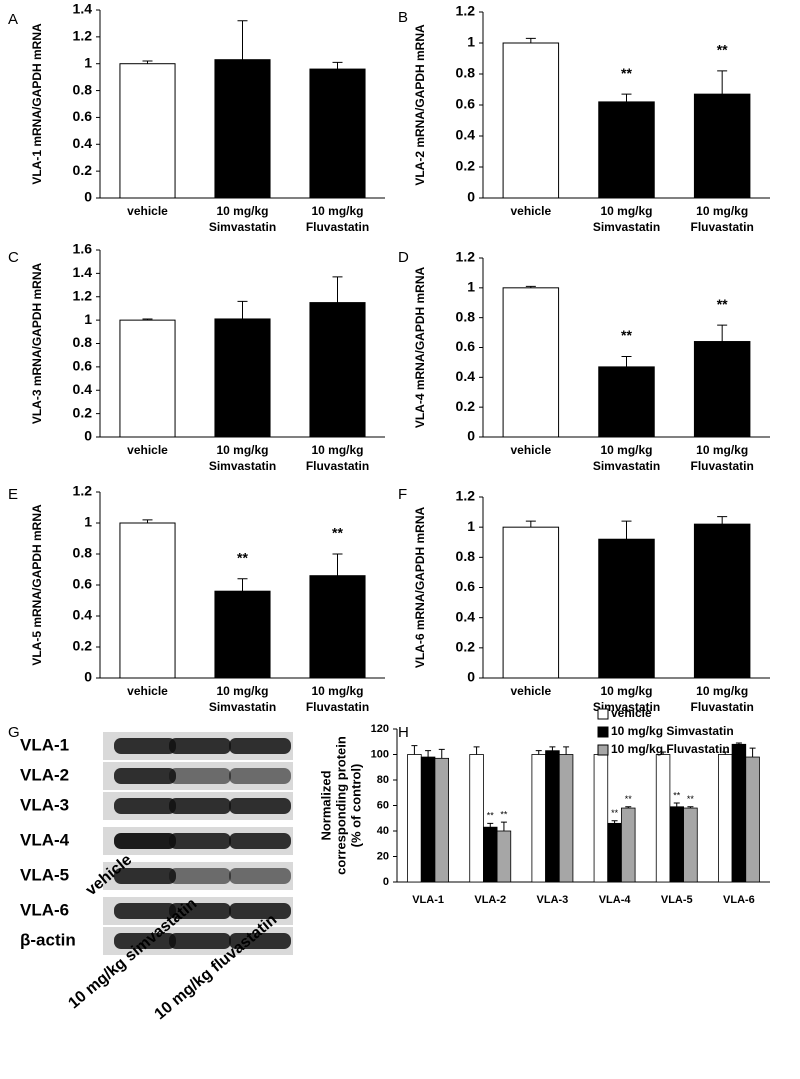 Image resolution: width=800 pixels, height=1079 pixels. What do you see at coordinates (420, 587) in the screenshot?
I see `y-axis-label: VLA-6 mRNA/GAPDH mRNA` at bounding box center [420, 587].